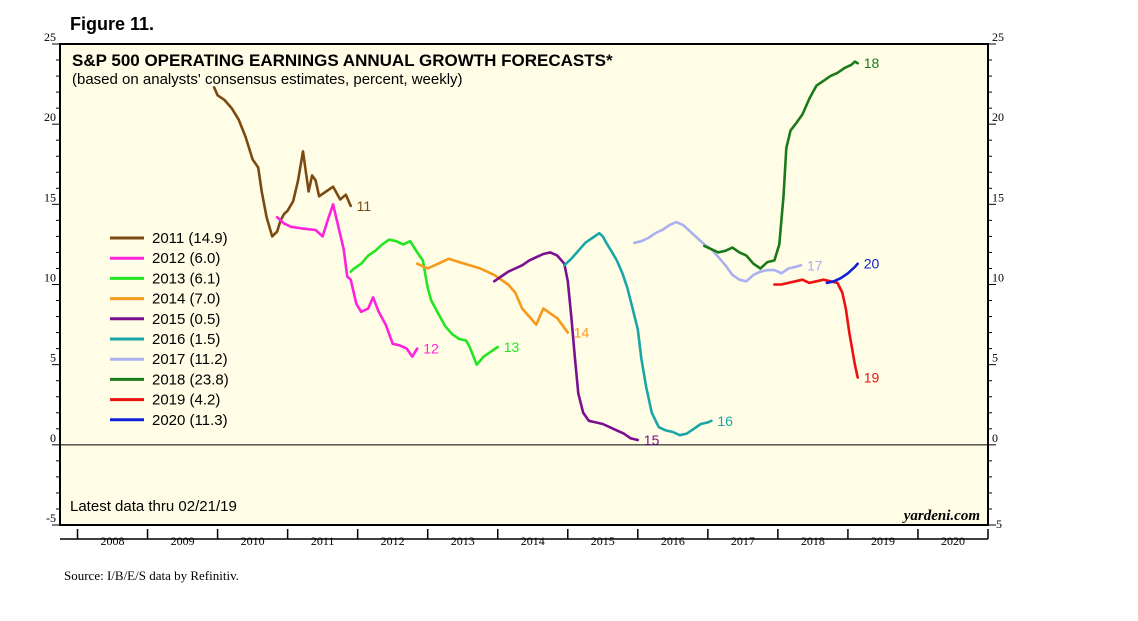 This screenshot has width=1138, height=621. I want to click on y-tick-label-left: -5, so click(51, 518).